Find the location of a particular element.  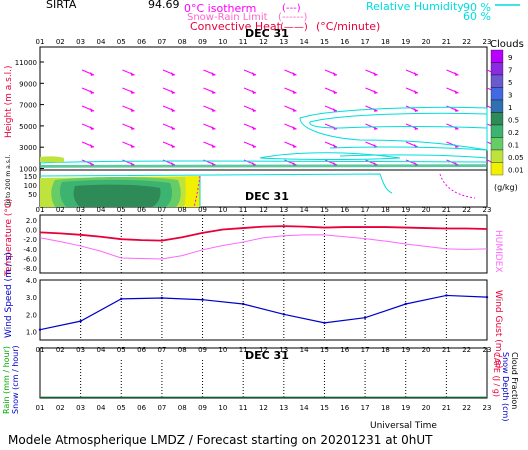

hour-label-bottom-07: 07 is located at coordinates (161, 408).